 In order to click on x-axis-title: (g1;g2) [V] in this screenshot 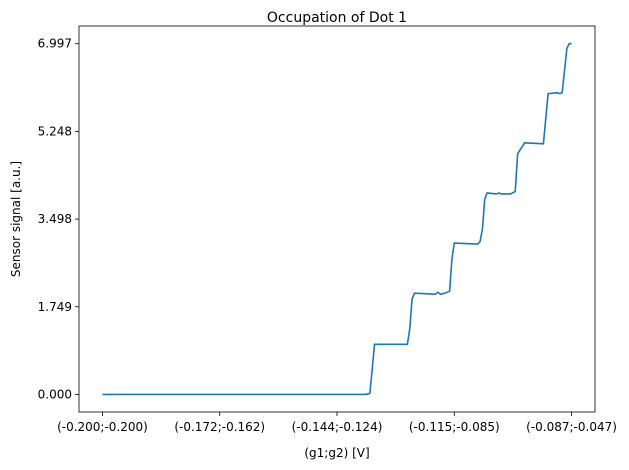, I will do `click(336, 453)`.